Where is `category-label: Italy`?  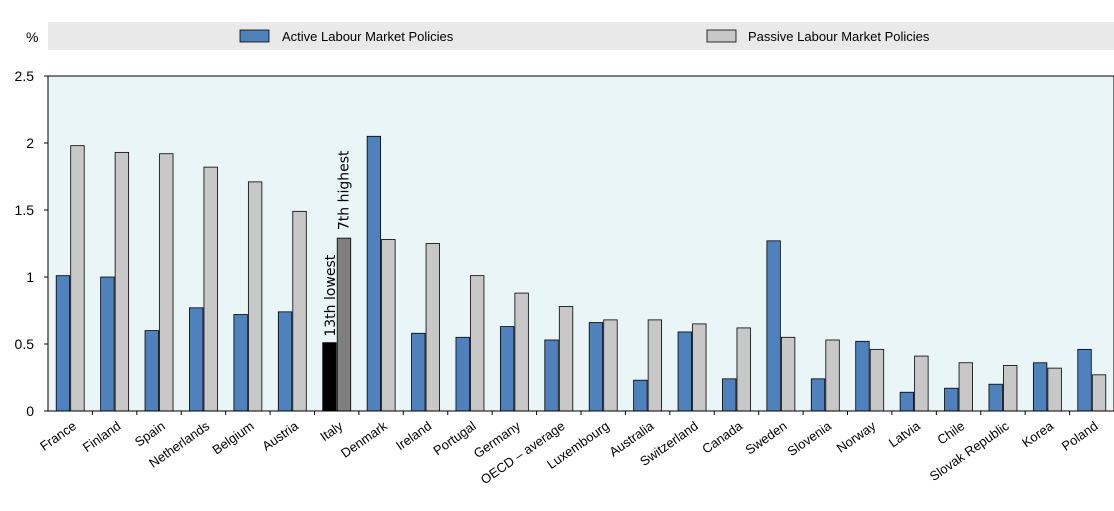 category-label: Italy is located at coordinates (331, 431).